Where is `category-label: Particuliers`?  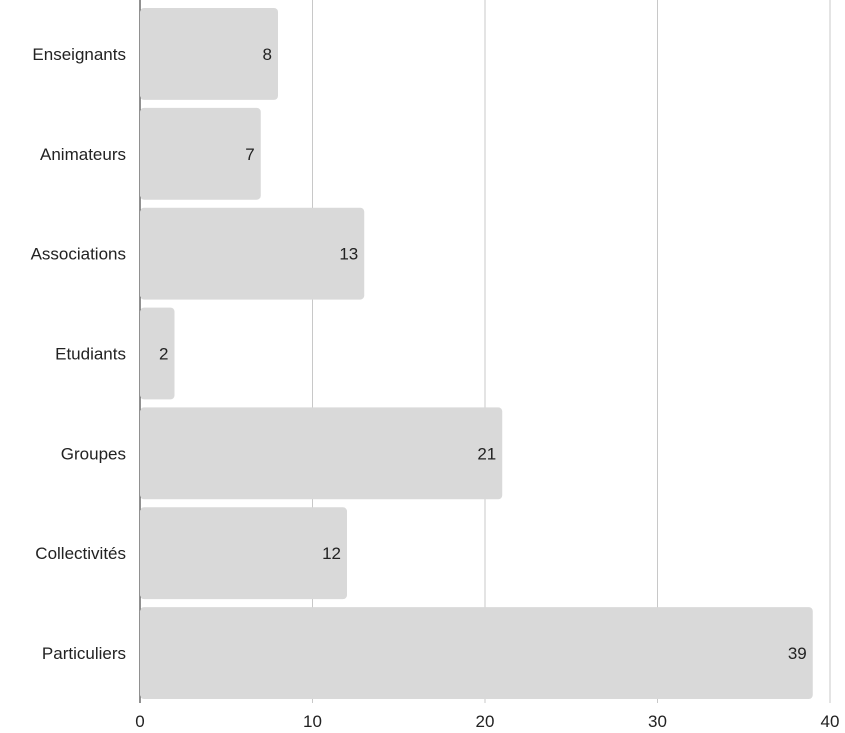
category-label: Particuliers is located at coordinates (84, 653).